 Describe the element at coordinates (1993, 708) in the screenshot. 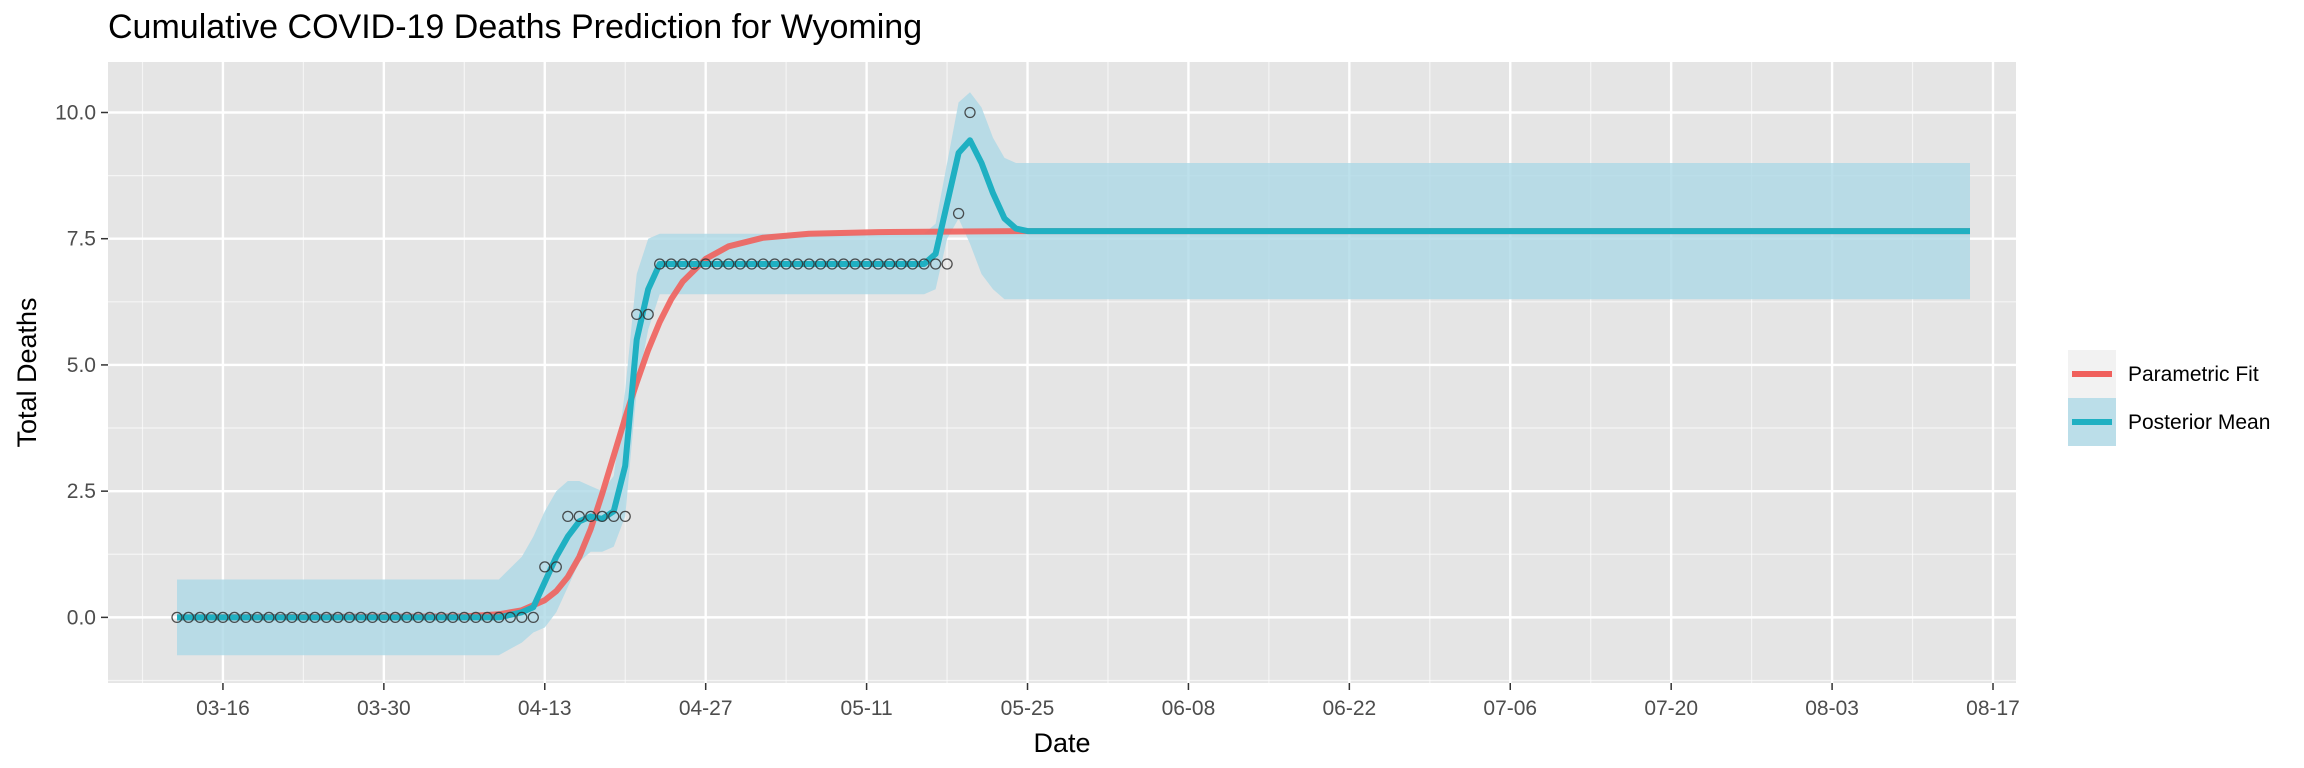

I see `x-tick-label: 08-17` at that location.